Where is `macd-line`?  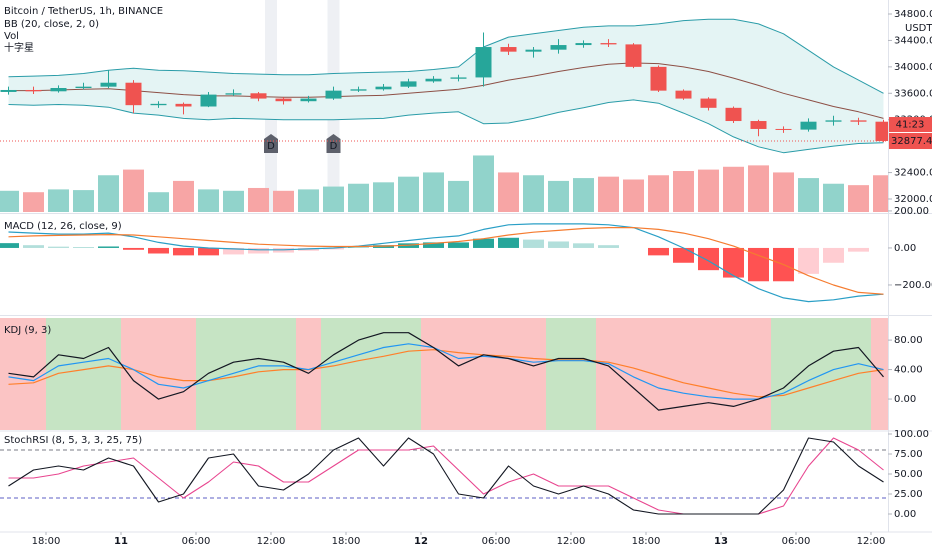
macd-line is located at coordinates (446, 263).